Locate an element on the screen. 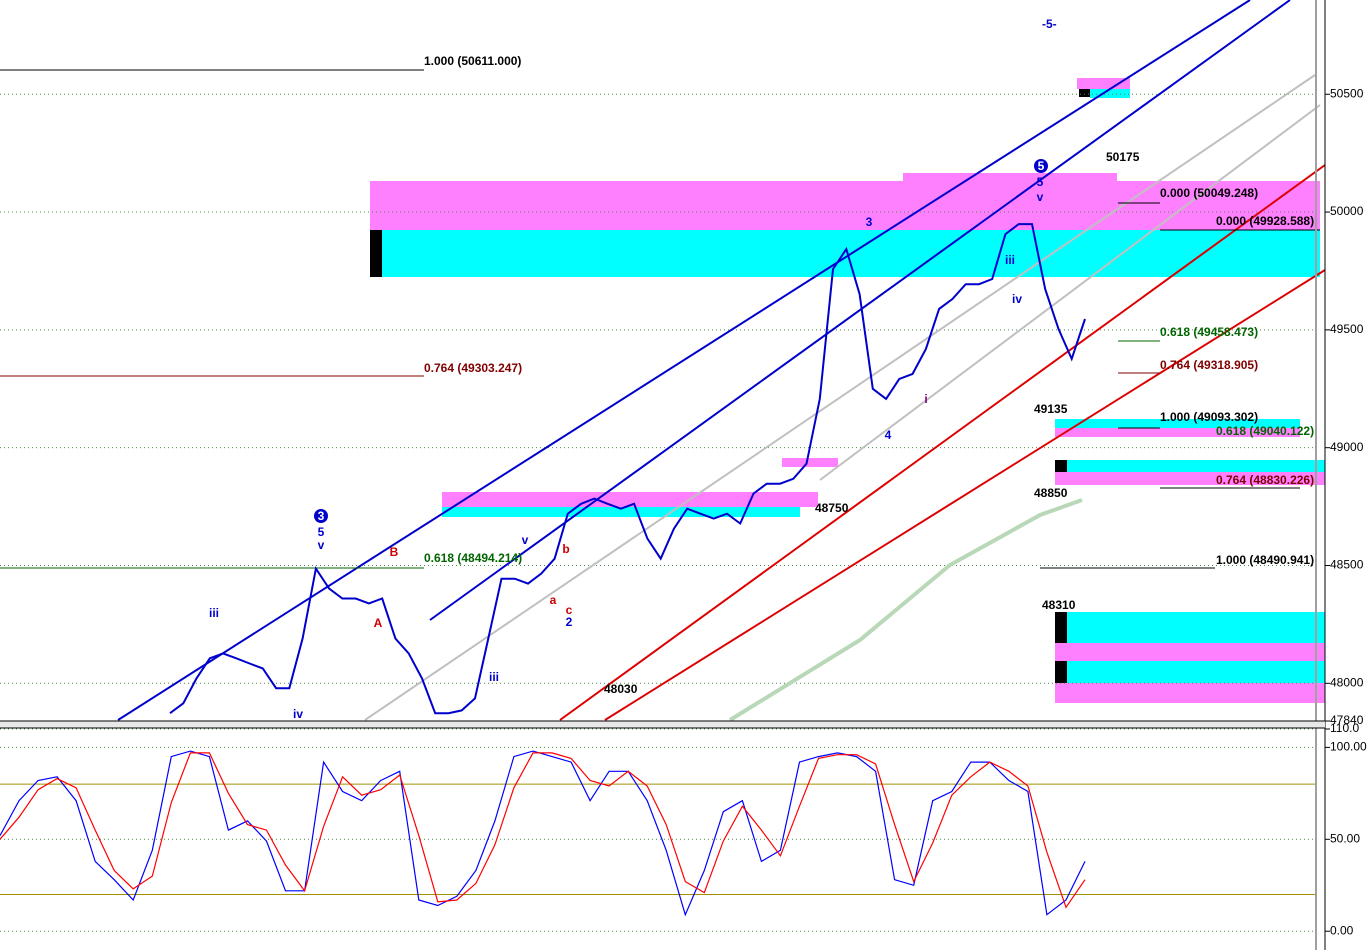  annotation: b is located at coordinates (565, 549).